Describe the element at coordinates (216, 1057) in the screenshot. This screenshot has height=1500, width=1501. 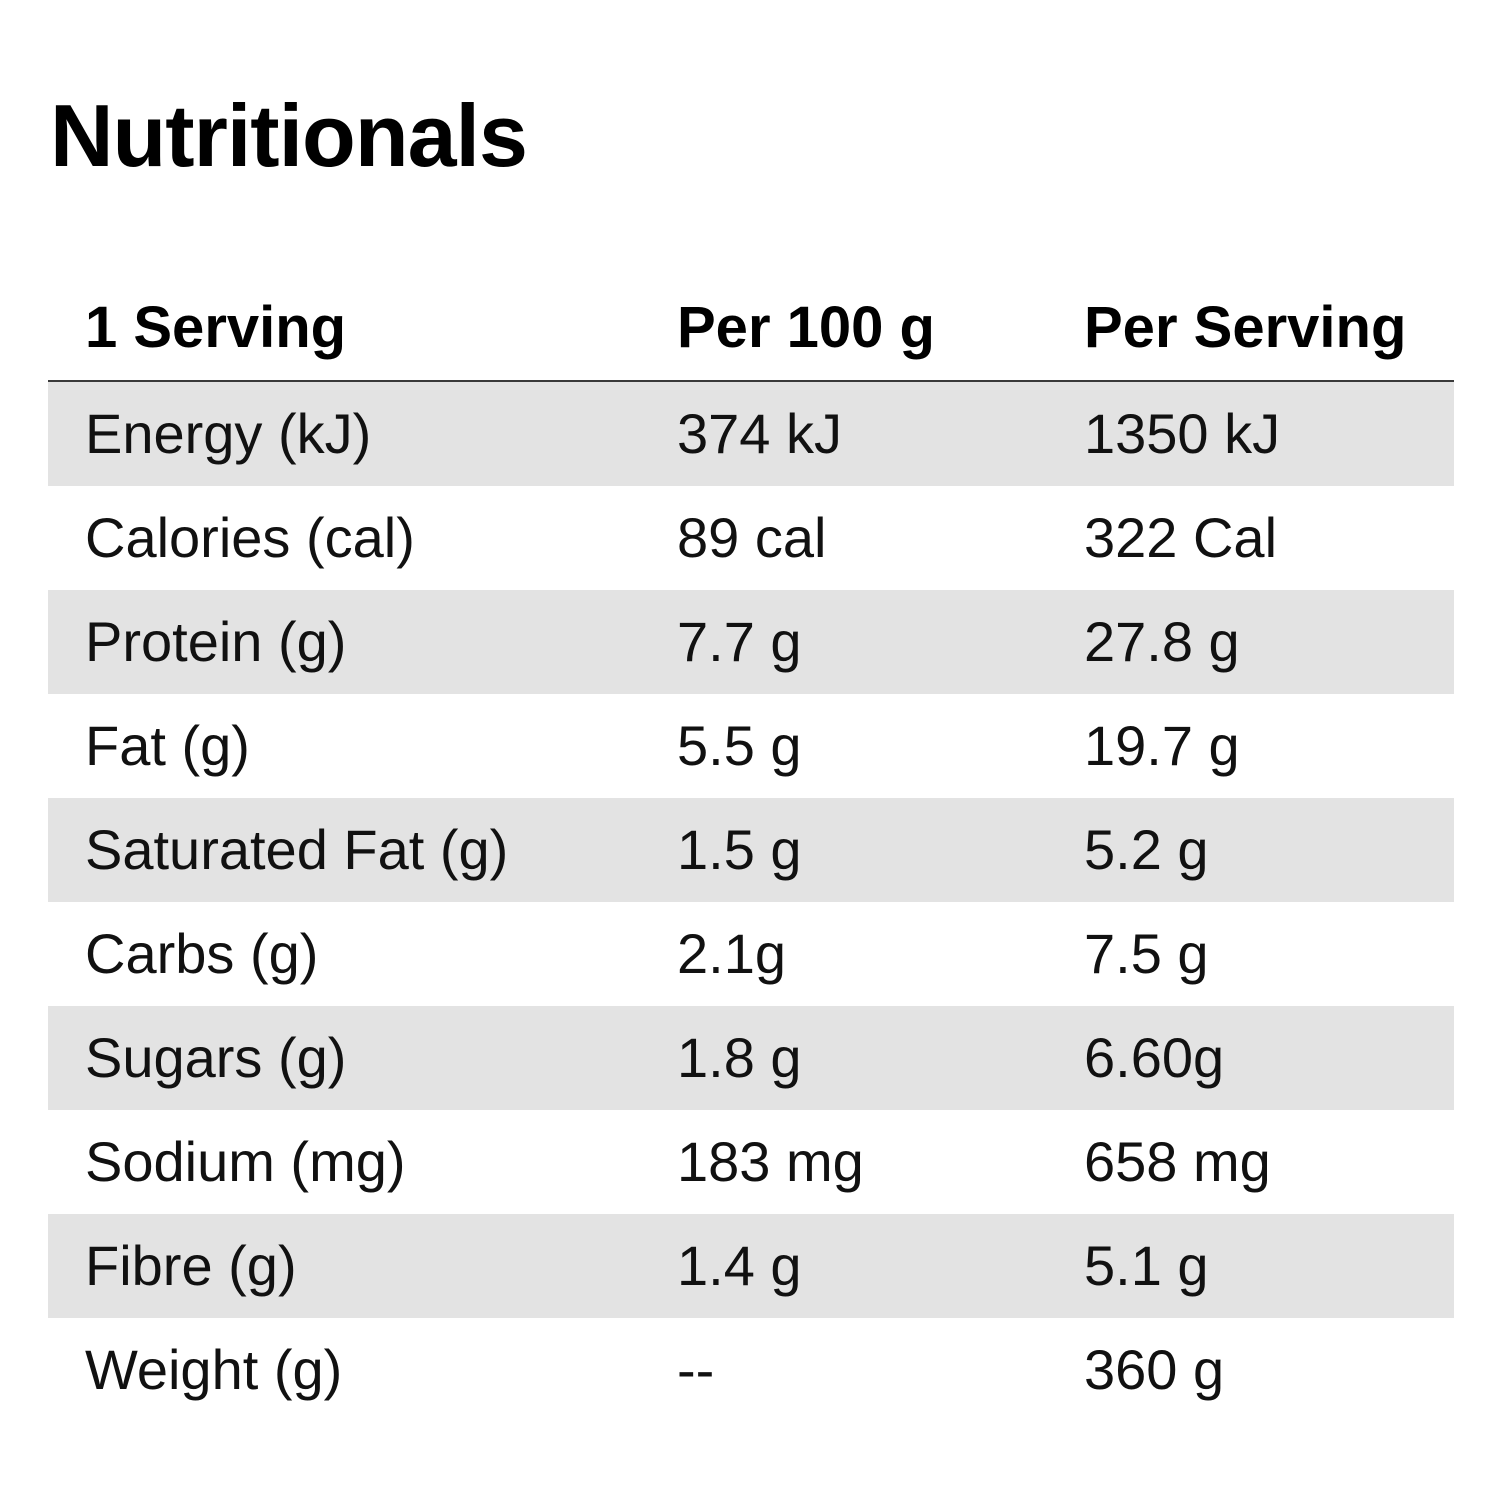
I see `nutrient-label: Sugars (g)` at that location.